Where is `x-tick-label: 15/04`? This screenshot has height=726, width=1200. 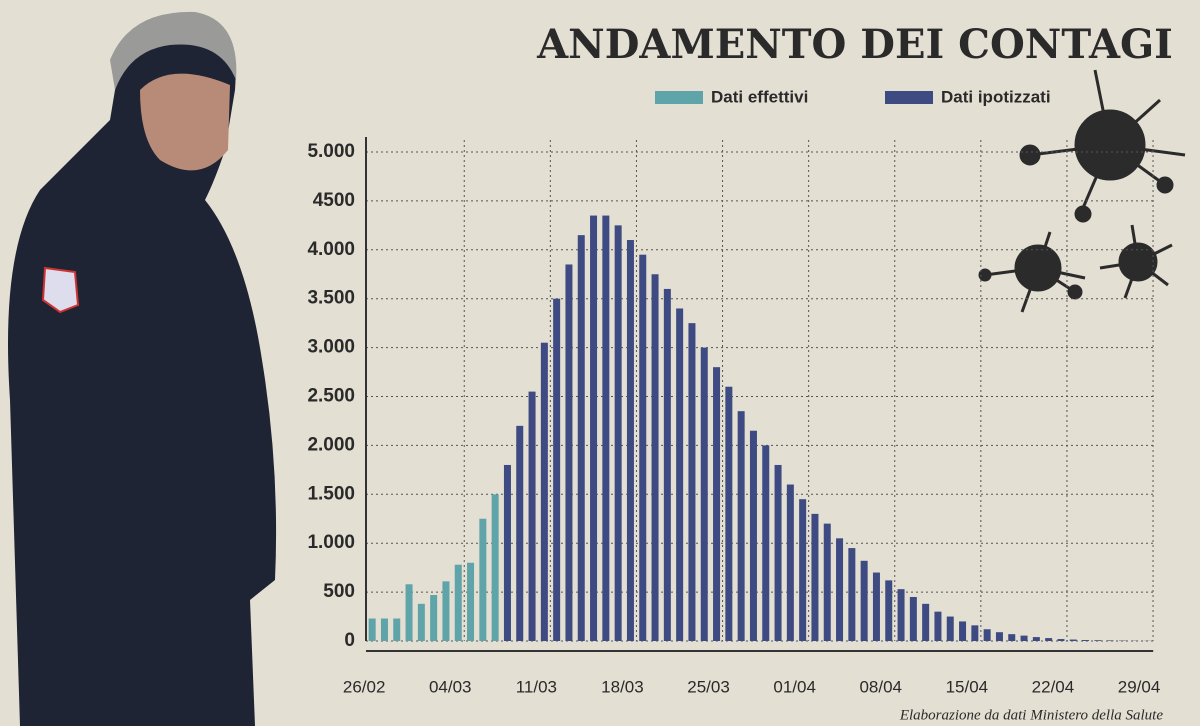 x-tick-label: 15/04 is located at coordinates (967, 686).